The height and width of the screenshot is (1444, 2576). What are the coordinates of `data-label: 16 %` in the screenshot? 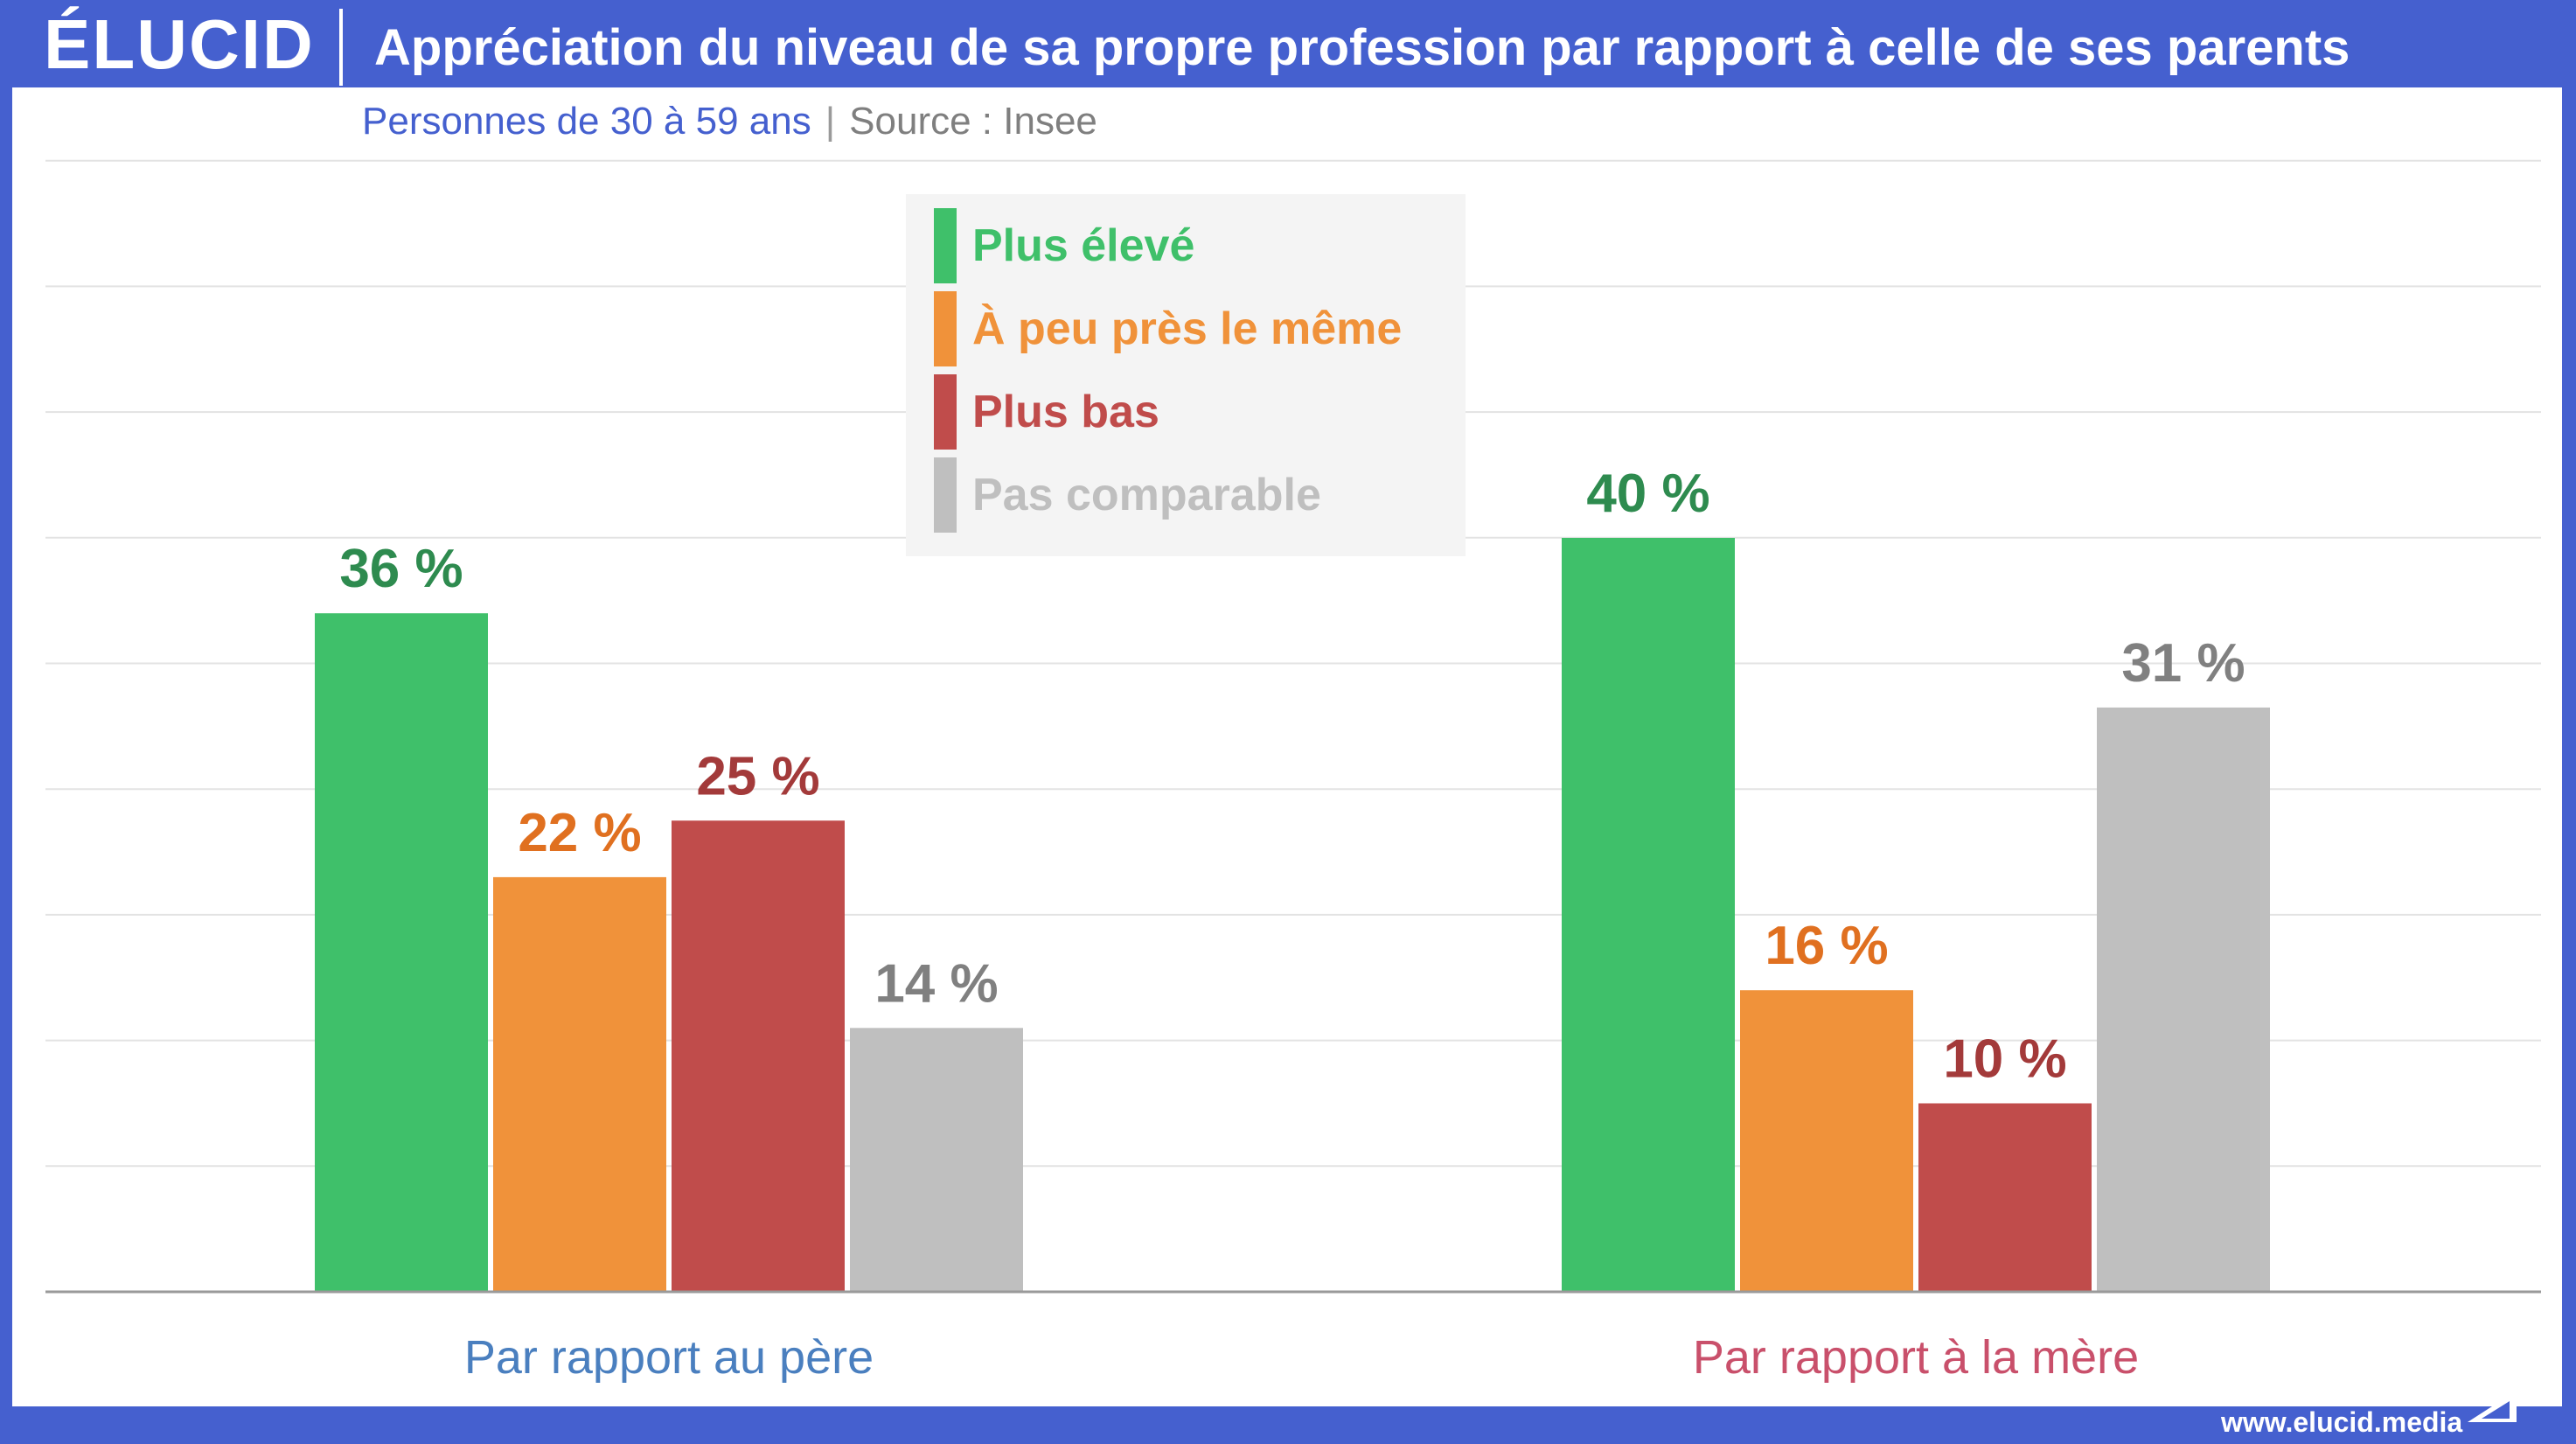 It's located at (1826, 946).